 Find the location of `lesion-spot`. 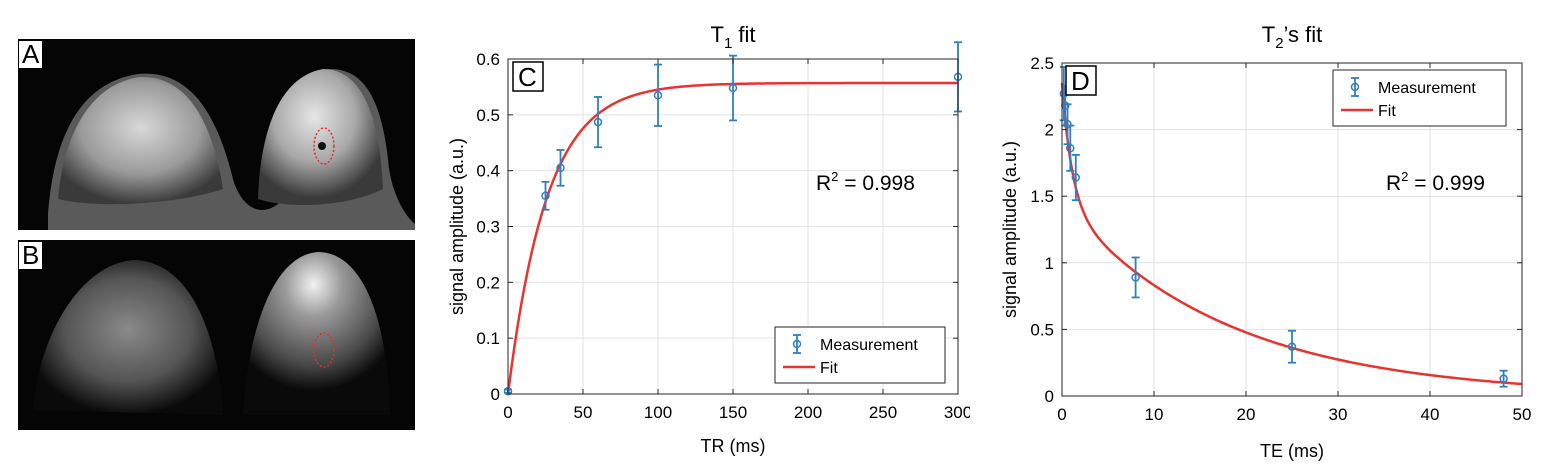

lesion-spot is located at coordinates (322, 146).